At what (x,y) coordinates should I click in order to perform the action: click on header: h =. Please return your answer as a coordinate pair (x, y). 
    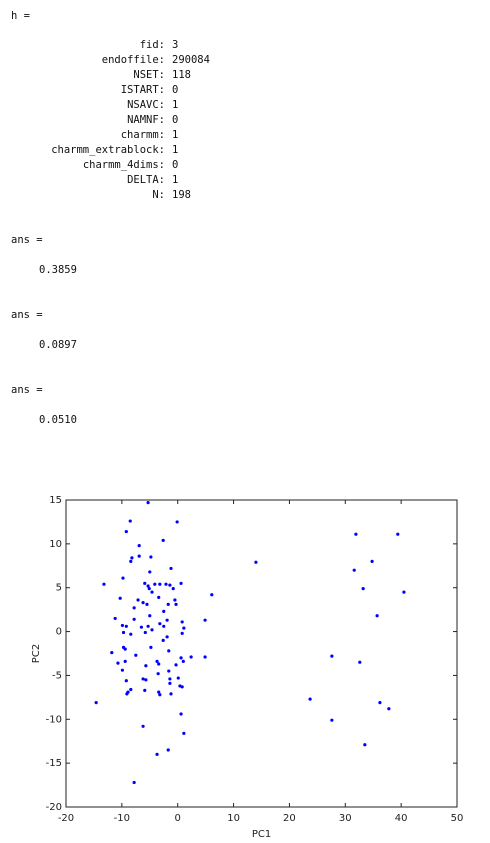
    Looking at the image, I should click on (20, 16).